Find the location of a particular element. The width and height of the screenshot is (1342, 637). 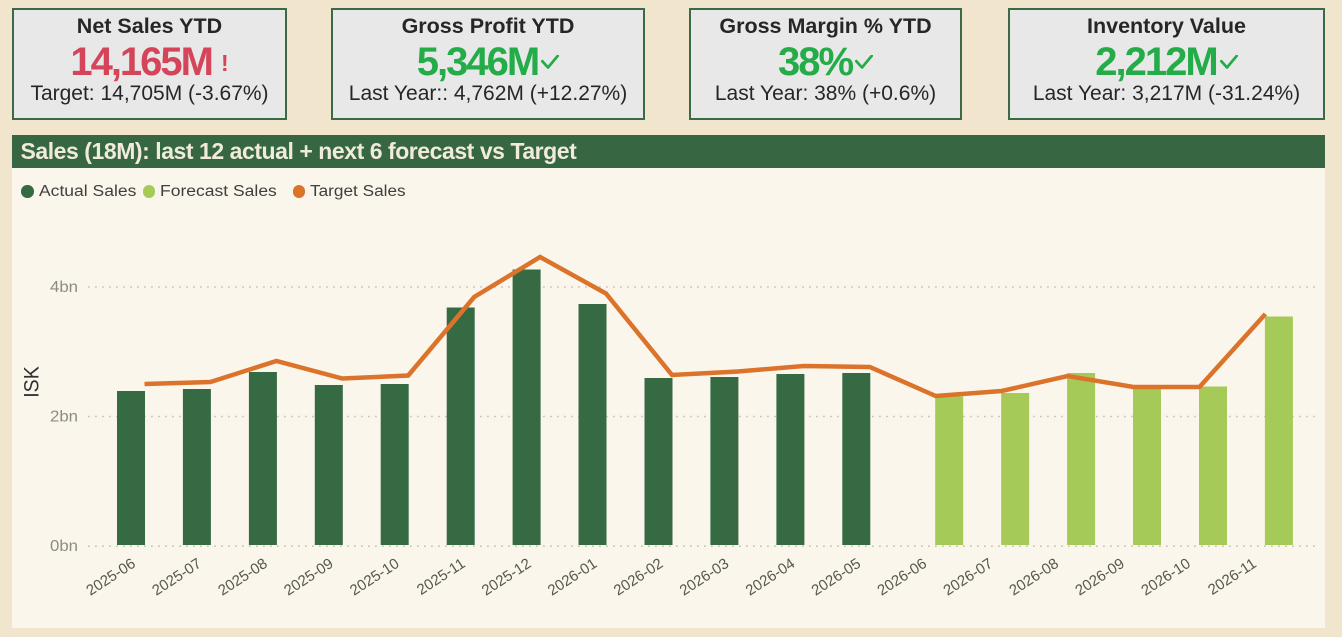

svg-text: 2026-06 is located at coordinates (901, 577).